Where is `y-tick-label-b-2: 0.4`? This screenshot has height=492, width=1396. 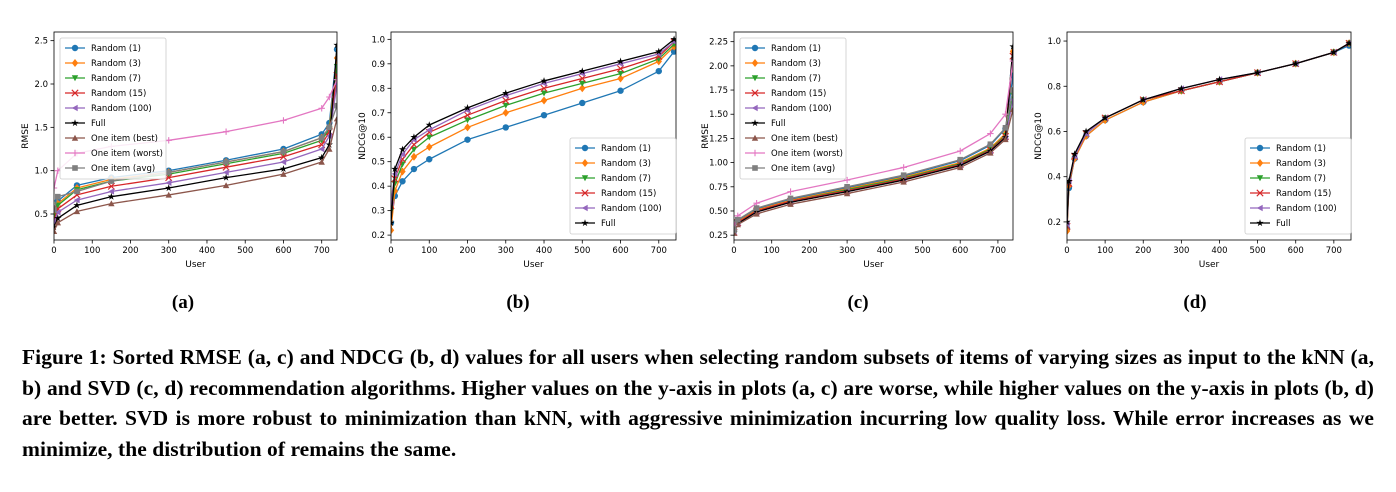
y-tick-label-b-2: 0.4 is located at coordinates (378, 187).